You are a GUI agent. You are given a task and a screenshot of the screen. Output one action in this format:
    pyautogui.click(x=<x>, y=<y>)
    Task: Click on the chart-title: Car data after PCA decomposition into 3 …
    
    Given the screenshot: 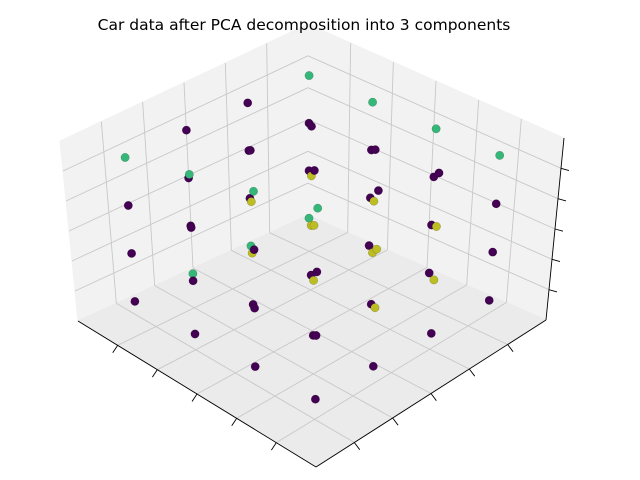 What is the action you would take?
    pyautogui.click(x=304, y=25)
    